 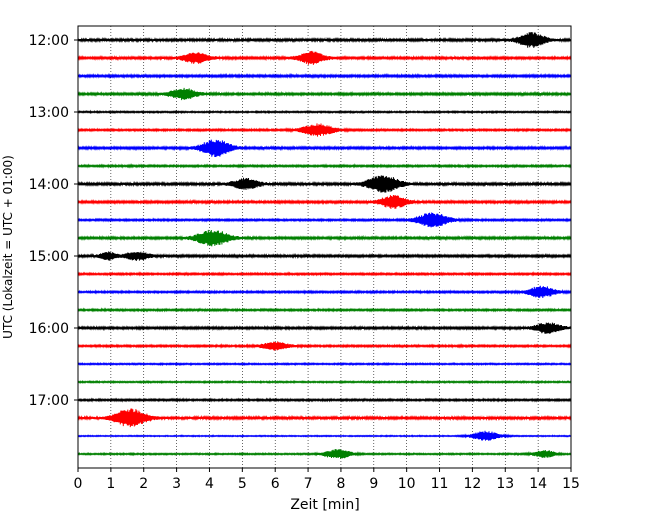 I want to click on x-tick-label-7: 7, so click(x=308, y=484).